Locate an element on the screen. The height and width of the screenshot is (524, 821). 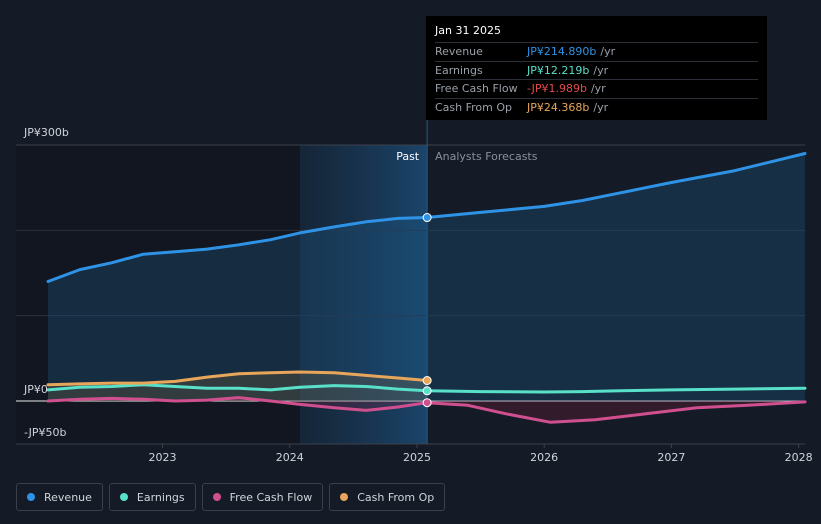
y-axis-label: JP¥300b is located at coordinates (46, 132).